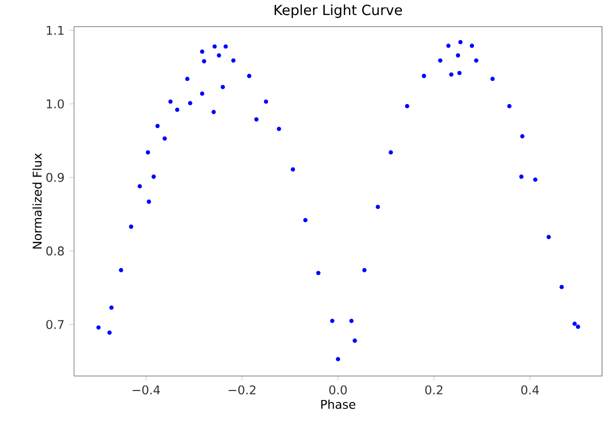 The image size is (603, 431). I want to click on y-tick-label: 1.1, so click(55, 30).